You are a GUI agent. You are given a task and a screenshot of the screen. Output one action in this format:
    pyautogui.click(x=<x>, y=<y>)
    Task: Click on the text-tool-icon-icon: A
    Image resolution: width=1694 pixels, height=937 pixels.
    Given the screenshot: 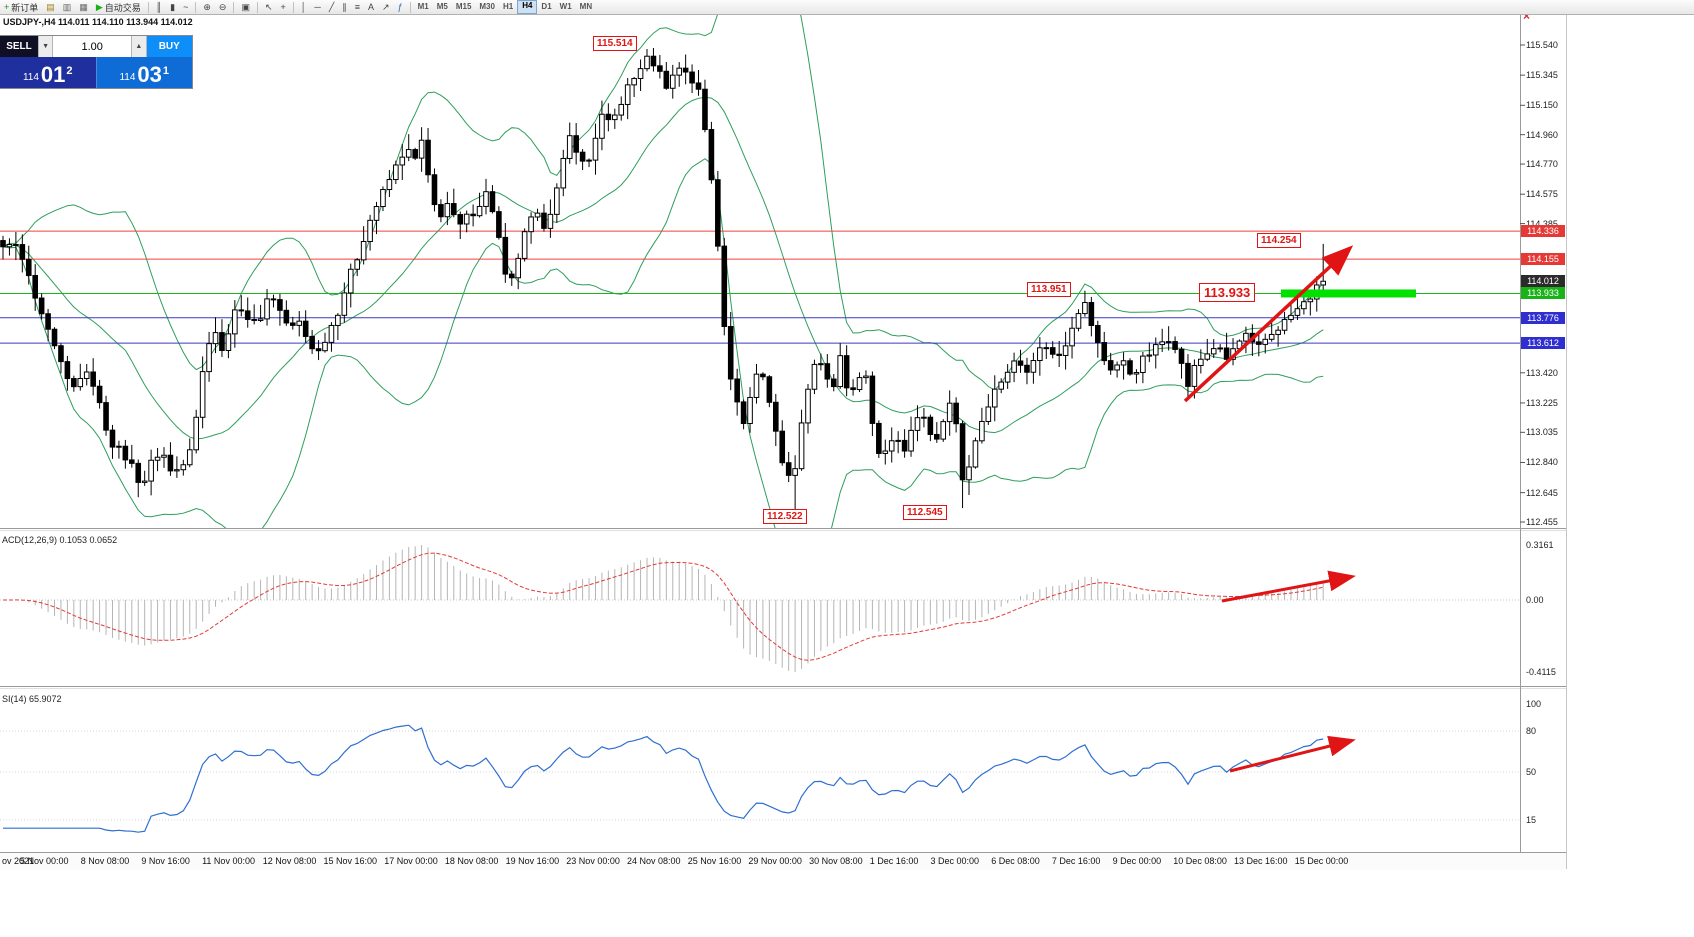 What is the action you would take?
    pyautogui.click(x=371, y=6)
    